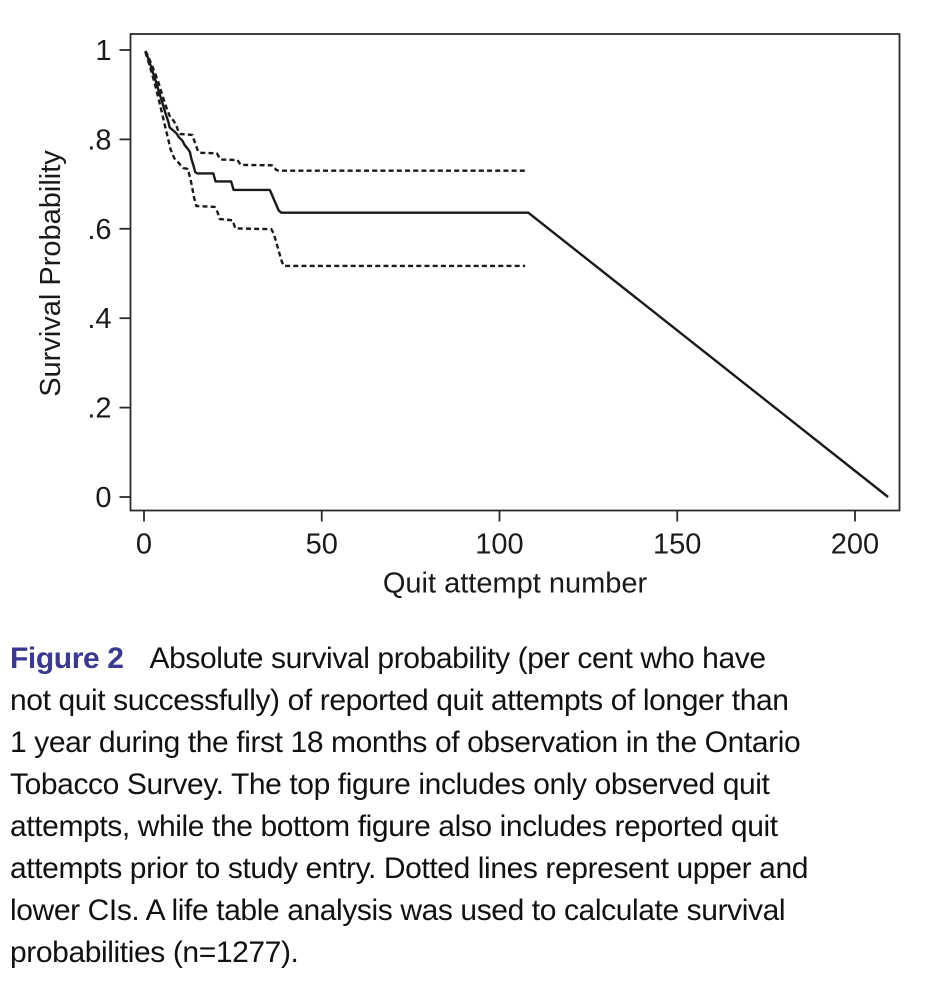 The width and height of the screenshot is (948, 990). Describe the element at coordinates (144, 545) in the screenshot. I see `x-tick-label: 0` at that location.